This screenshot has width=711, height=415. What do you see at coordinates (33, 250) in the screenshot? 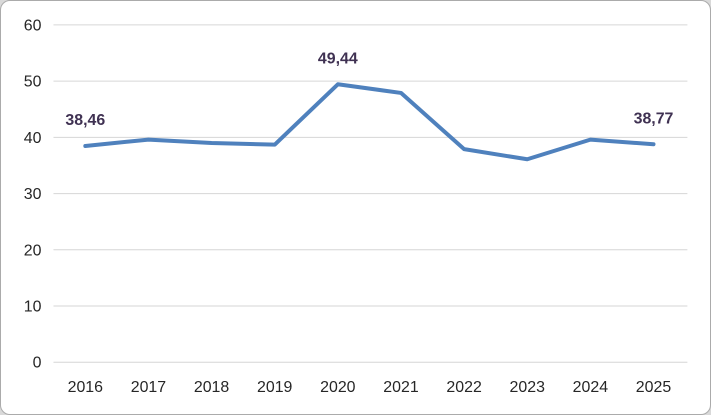
I see `y-tick-label: 20` at bounding box center [33, 250].